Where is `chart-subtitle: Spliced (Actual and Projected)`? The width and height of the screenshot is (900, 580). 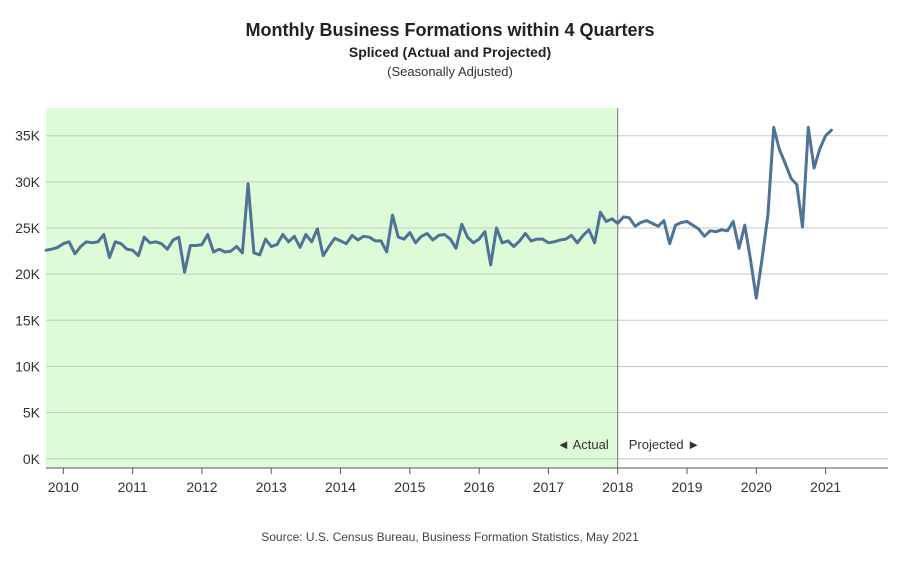
chart-subtitle: Spliced (Actual and Projected) is located at coordinates (450, 52).